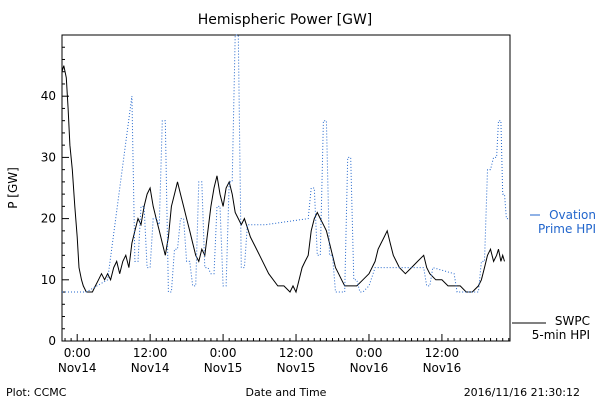 This screenshot has width=600, height=400. What do you see at coordinates (522, 392) in the screenshot?
I see `footer-timestamp: 2016/11/16 21:30:12` at bounding box center [522, 392].